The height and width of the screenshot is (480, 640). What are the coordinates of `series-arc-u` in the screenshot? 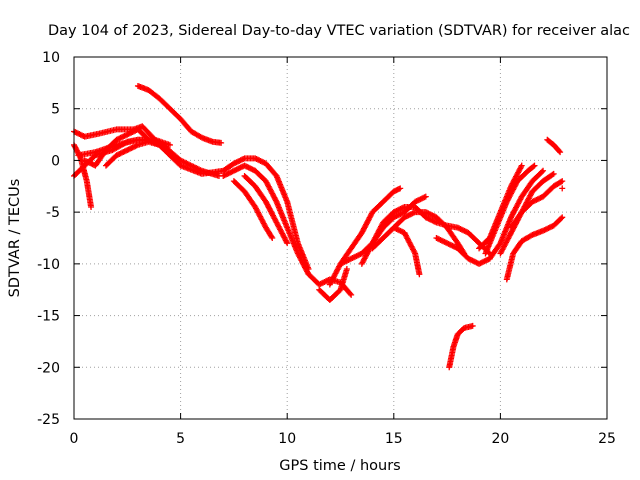 It's located at (516, 214).